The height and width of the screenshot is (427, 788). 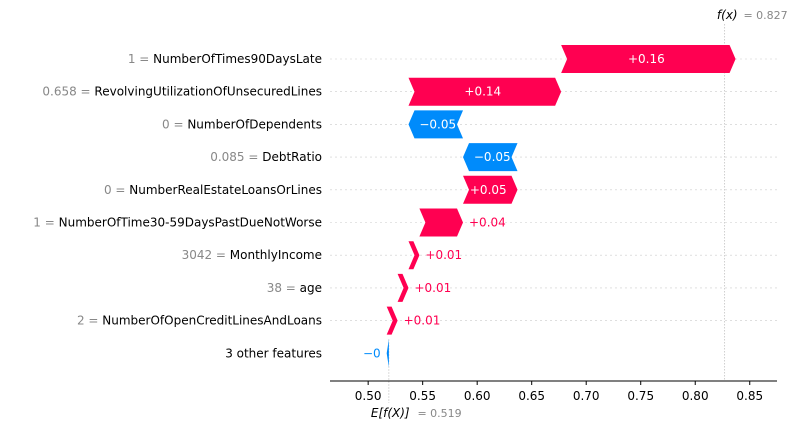 What do you see at coordinates (236, 157) in the screenshot?
I see `feature-value: 0.085 =` at bounding box center [236, 157].